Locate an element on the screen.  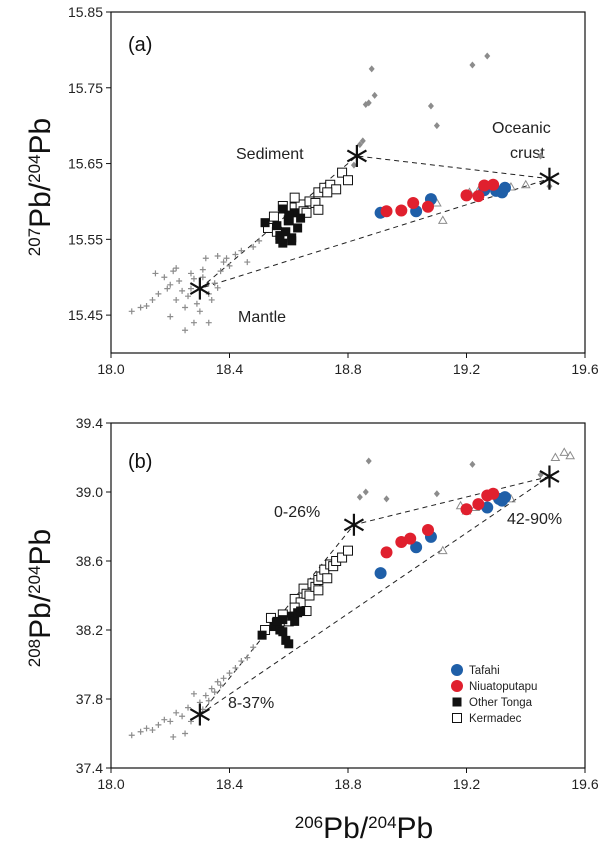
y-sup1-a: 207 is located at coordinates (34, 242).